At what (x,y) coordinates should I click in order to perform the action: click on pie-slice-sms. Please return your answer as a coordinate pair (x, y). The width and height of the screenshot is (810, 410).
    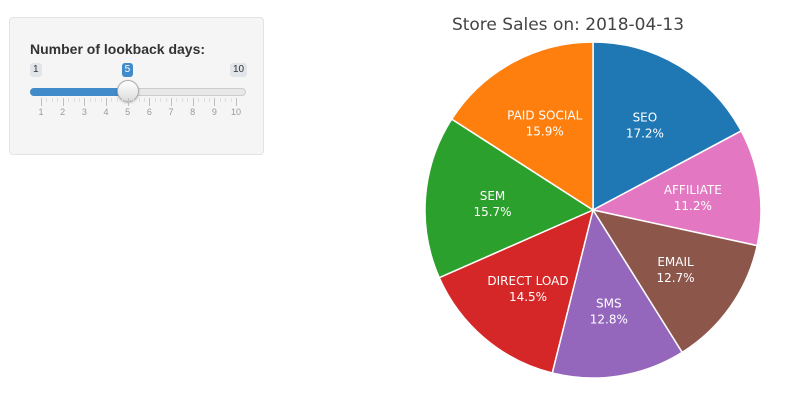
    Looking at the image, I should click on (617, 293).